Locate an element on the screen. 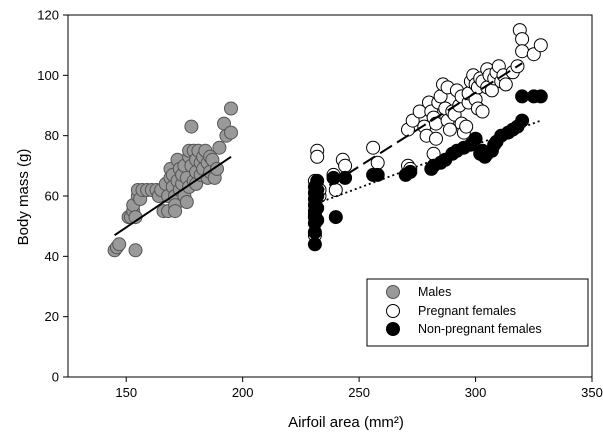  trendline-pregnant-females is located at coordinates (417, 129).